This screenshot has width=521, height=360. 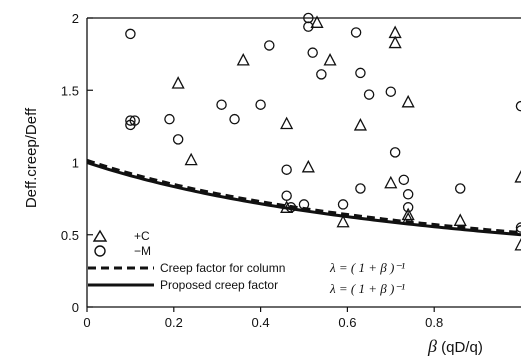 What do you see at coordinates (219, 285) in the screenshot?
I see `legend-label-proposed-creep-factor: Proposed creep factor` at bounding box center [219, 285].